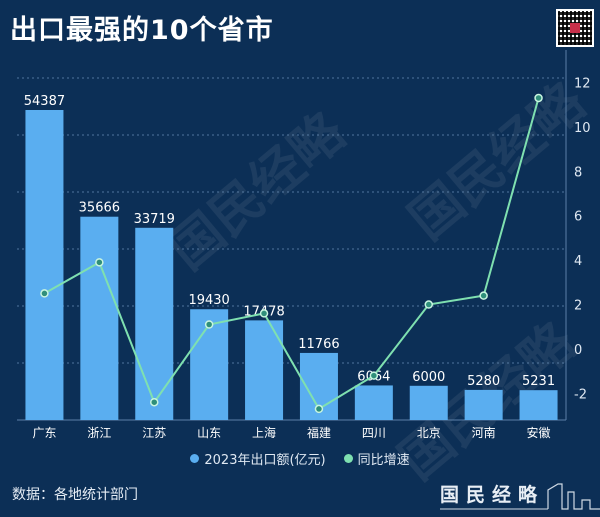 This screenshot has width=600, height=517. Describe the element at coordinates (374, 433) in the screenshot. I see `category-label: 四川` at that location.